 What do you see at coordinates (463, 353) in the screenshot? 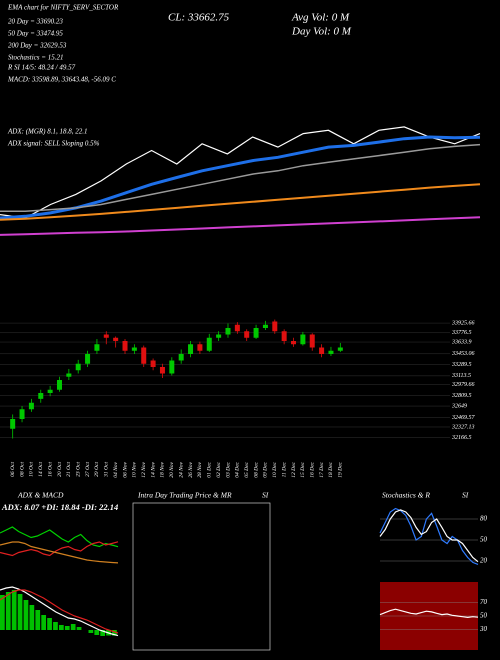
I see `y-tick-label: 33453.06` at bounding box center [463, 353].